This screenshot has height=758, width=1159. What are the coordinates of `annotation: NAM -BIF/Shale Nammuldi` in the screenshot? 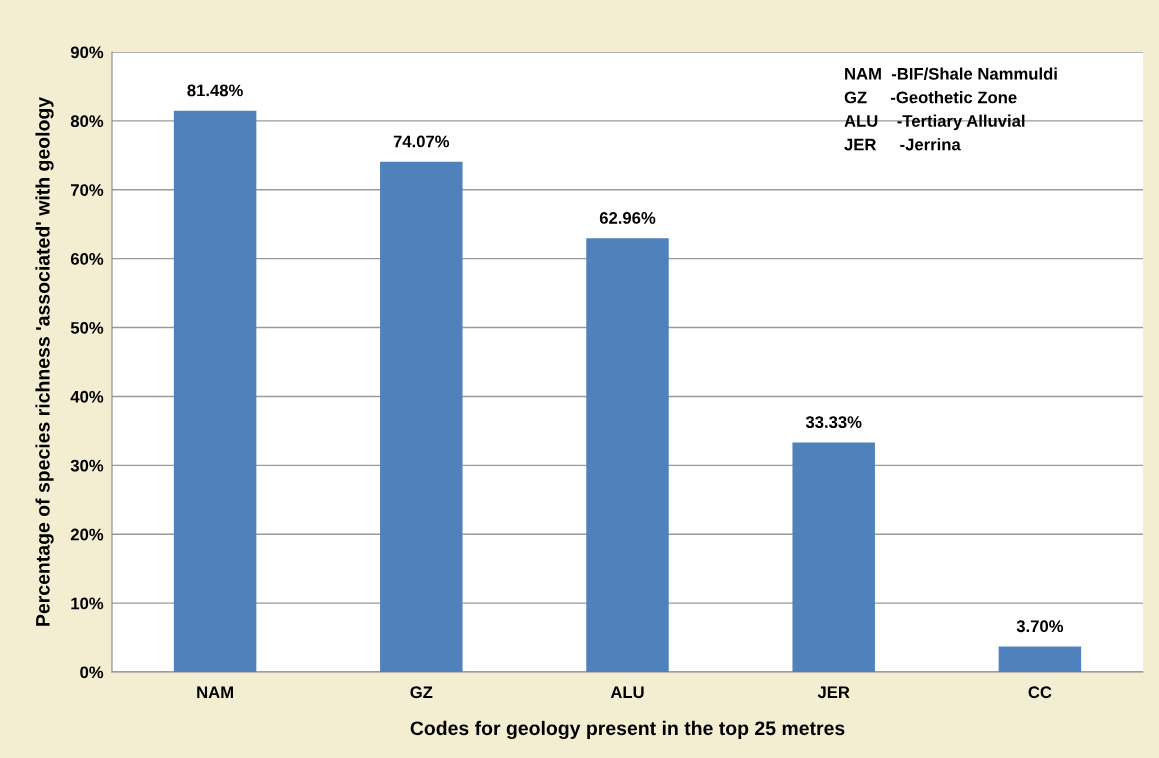 It's located at (951, 73).